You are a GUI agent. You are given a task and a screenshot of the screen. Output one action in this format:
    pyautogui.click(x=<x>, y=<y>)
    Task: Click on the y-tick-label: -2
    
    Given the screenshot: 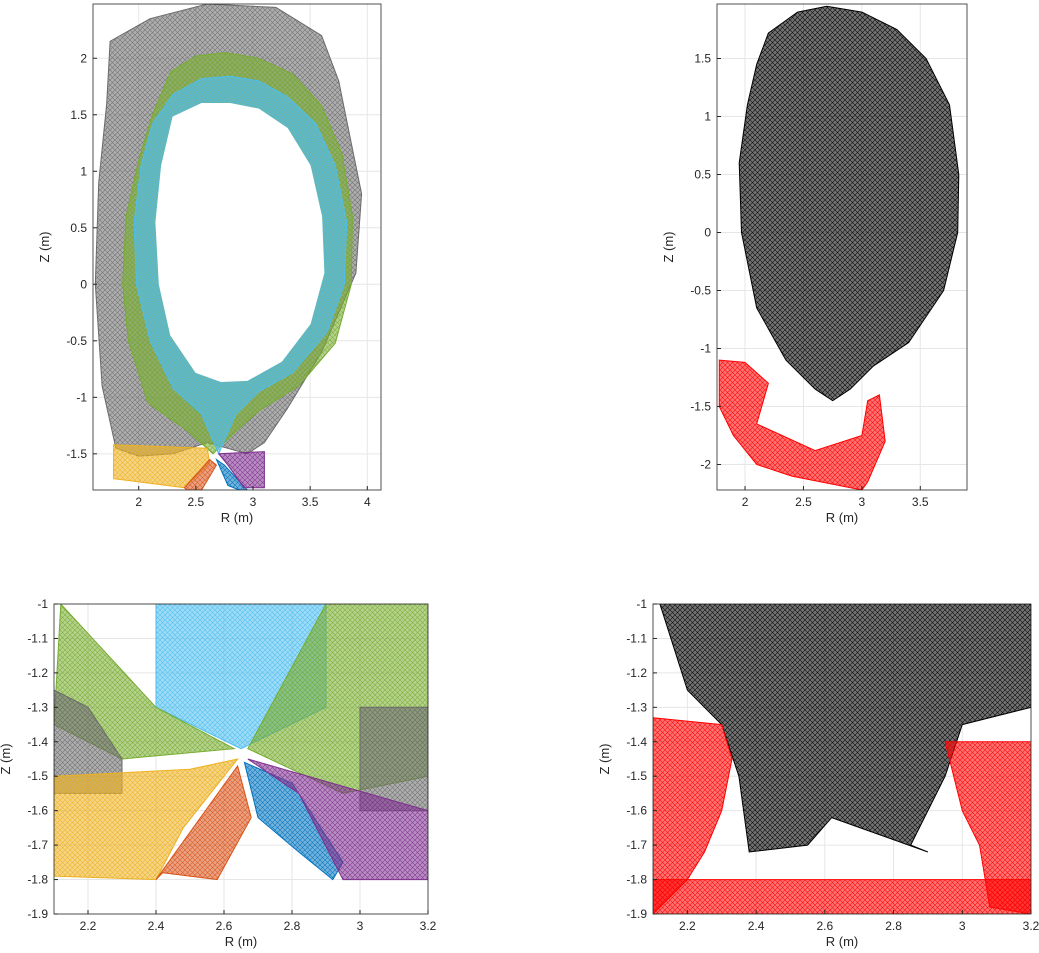 What is the action you would take?
    pyautogui.click(x=705, y=464)
    